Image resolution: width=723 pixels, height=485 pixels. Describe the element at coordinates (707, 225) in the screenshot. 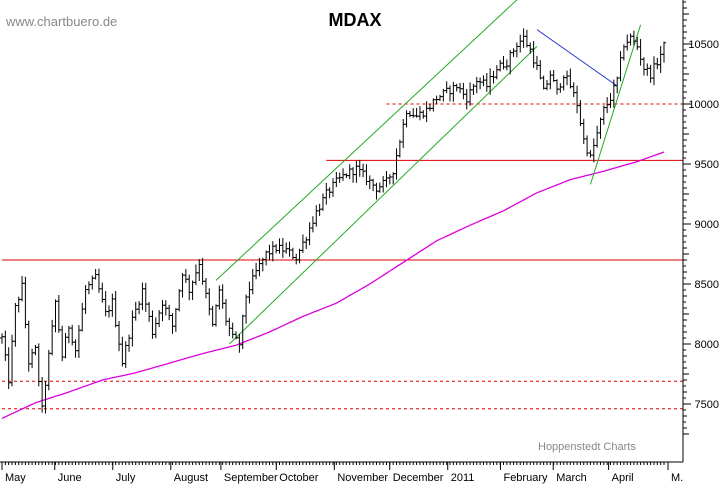

I see `y-tick-label: 9000` at that location.